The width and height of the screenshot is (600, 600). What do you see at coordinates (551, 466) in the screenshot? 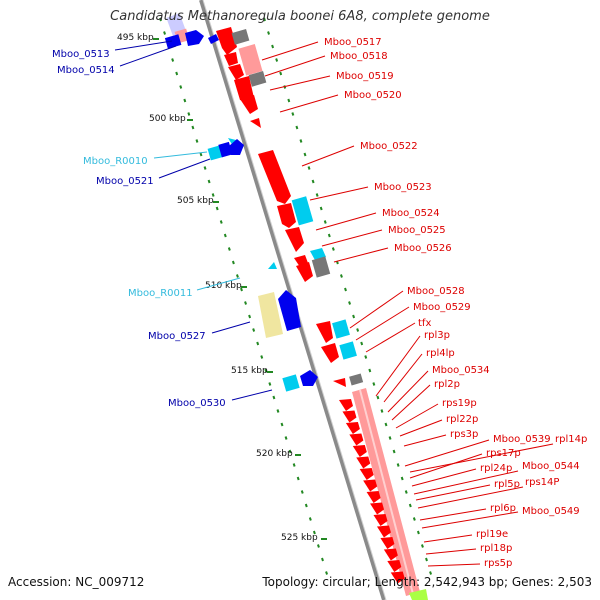
I see `gene-label: Mboo_0544` at bounding box center [551, 466].